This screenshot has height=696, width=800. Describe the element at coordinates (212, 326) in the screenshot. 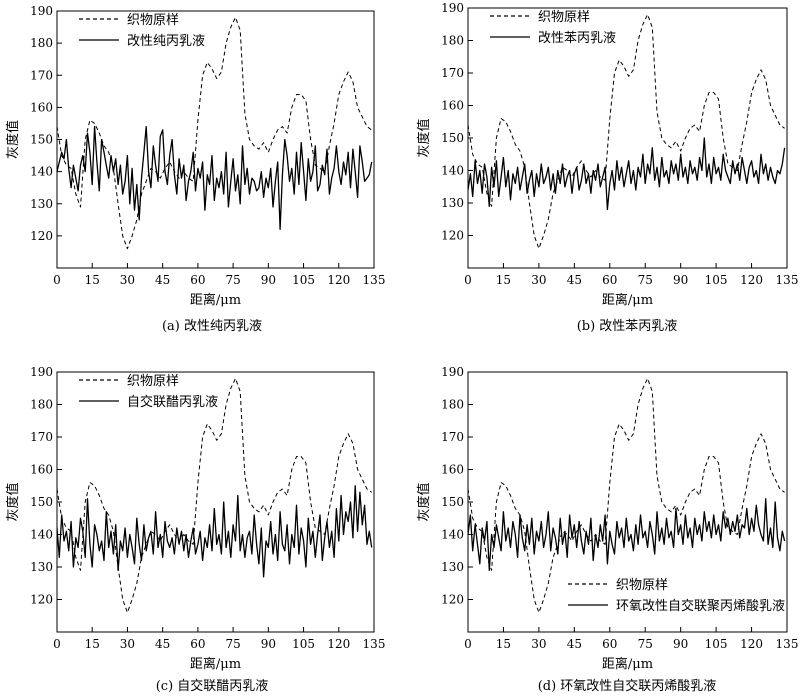

I see `panel-caption: (a) 改性纯丙乳液` at that location.